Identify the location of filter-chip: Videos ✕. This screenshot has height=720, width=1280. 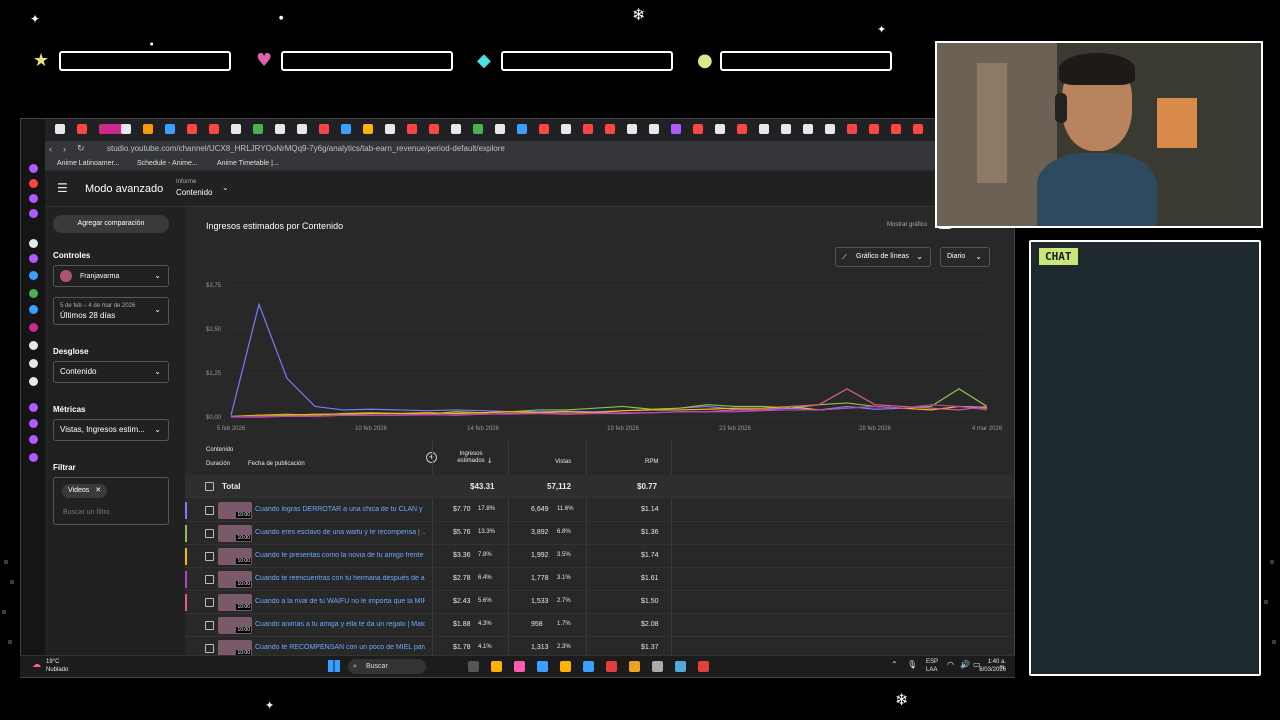
(85, 491).